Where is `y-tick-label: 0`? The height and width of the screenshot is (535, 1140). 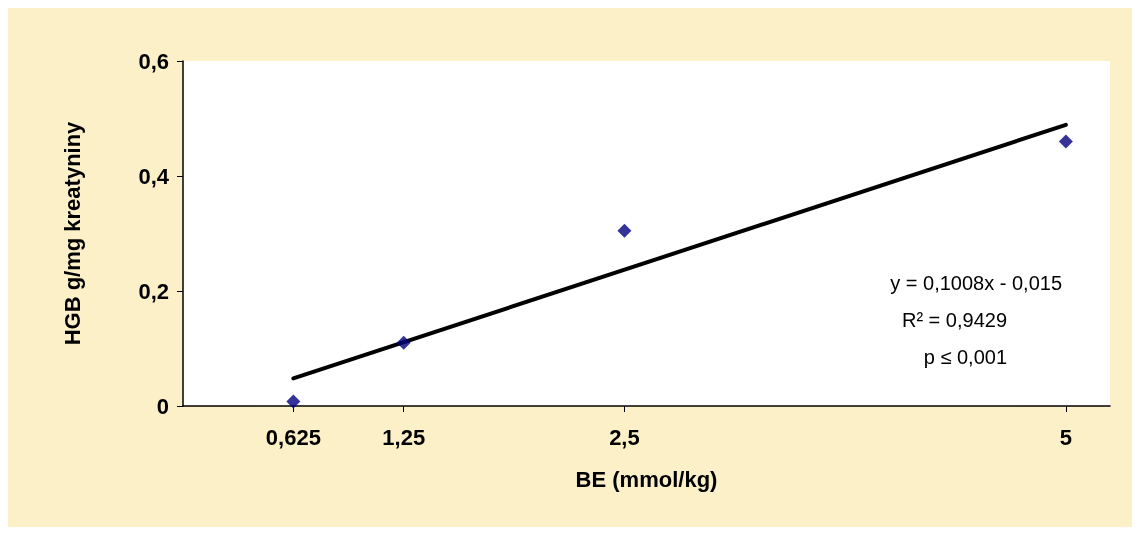 y-tick-label: 0 is located at coordinates (162, 406).